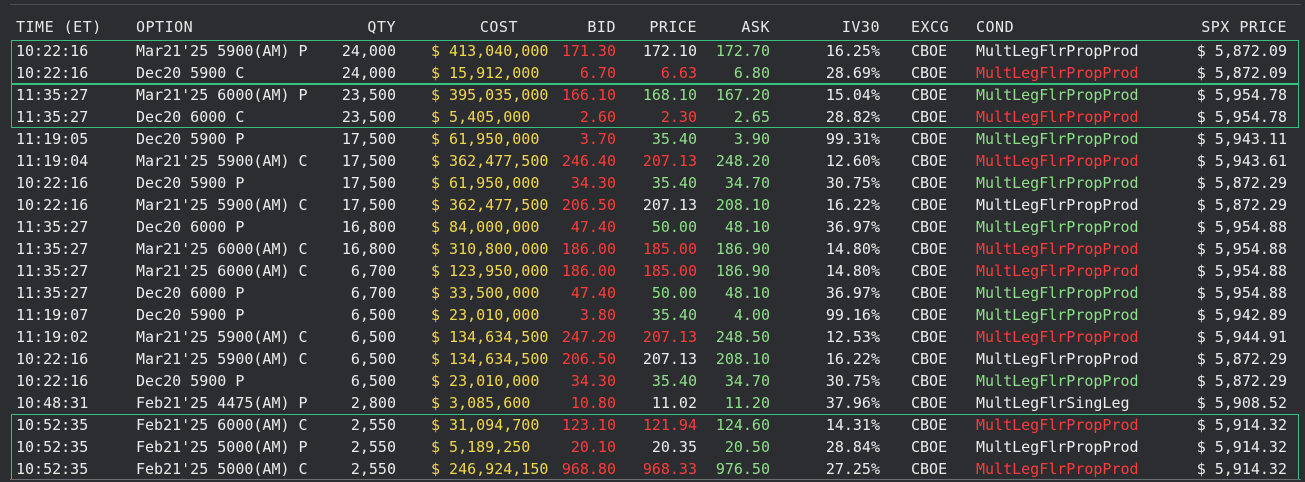 This screenshot has height=482, width=1305. I want to click on cell-ask: 4.00, so click(751, 315).